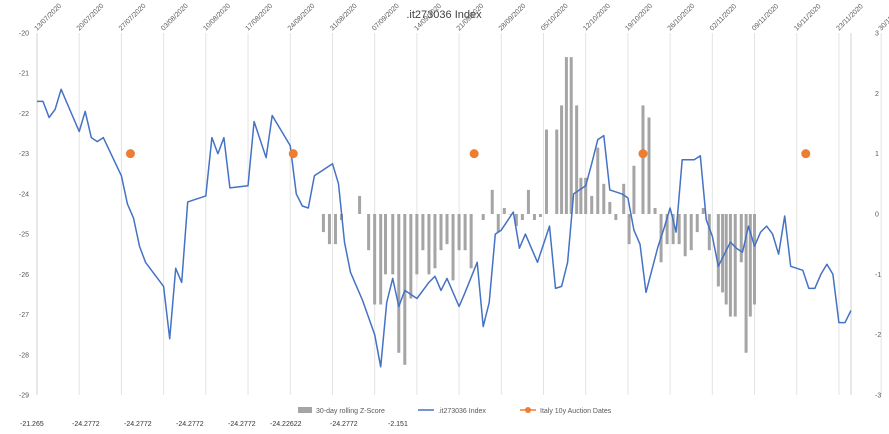  Describe the element at coordinates (576, 411) in the screenshot. I see `legend-label-auction: Italy 10y Auction Dates` at that location.